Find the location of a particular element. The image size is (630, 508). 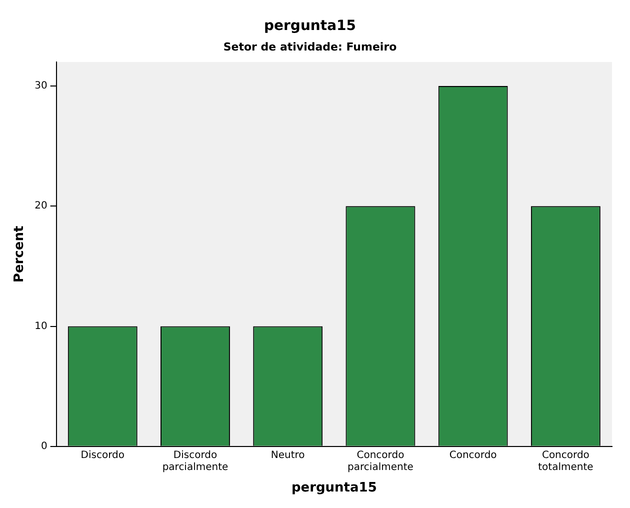

x-tick-label: Concordo totalmente is located at coordinates (566, 461).